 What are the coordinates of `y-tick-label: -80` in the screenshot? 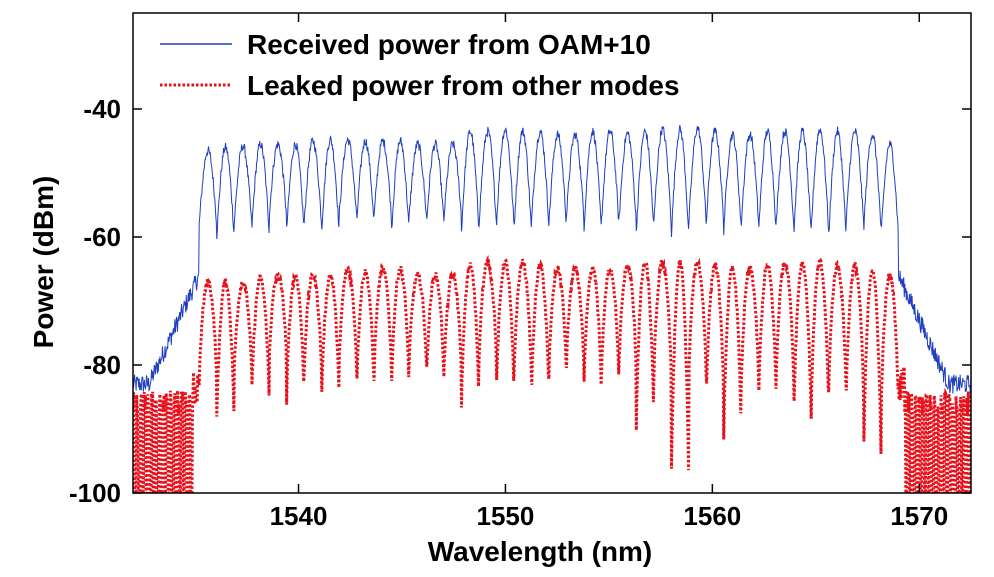 It's located at (102, 365).